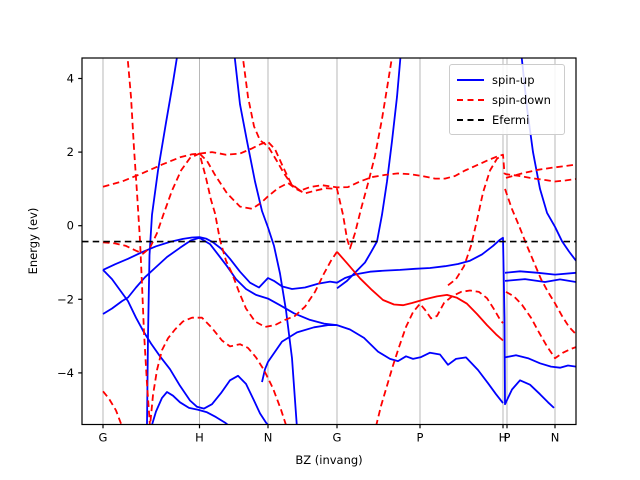 The width and height of the screenshot is (640, 480). I want to click on spin-down-line-sample, so click(470, 100).